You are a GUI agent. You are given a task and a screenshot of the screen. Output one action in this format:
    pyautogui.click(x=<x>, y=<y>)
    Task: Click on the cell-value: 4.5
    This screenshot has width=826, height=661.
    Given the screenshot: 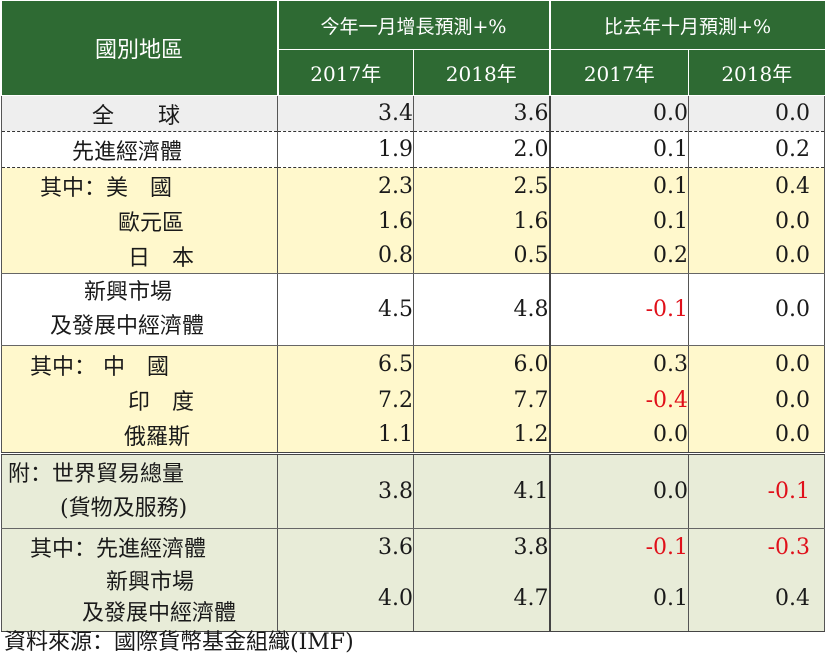 What is the action you would take?
    pyautogui.click(x=345, y=309)
    